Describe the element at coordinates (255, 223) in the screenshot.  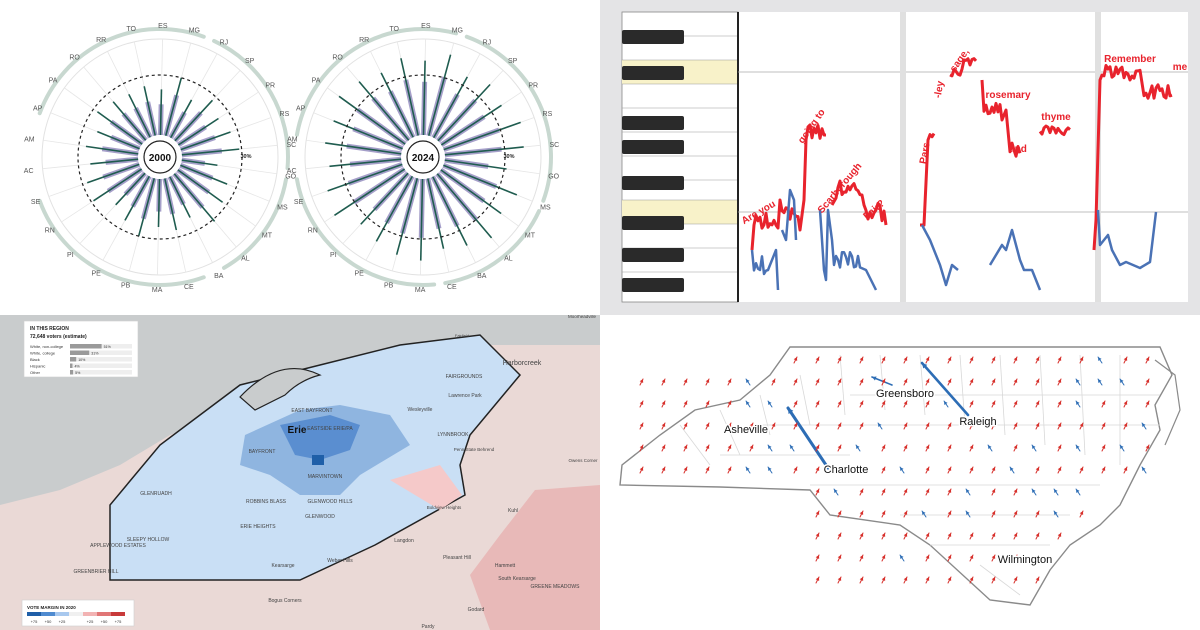
I see `outer-arc` at that location.